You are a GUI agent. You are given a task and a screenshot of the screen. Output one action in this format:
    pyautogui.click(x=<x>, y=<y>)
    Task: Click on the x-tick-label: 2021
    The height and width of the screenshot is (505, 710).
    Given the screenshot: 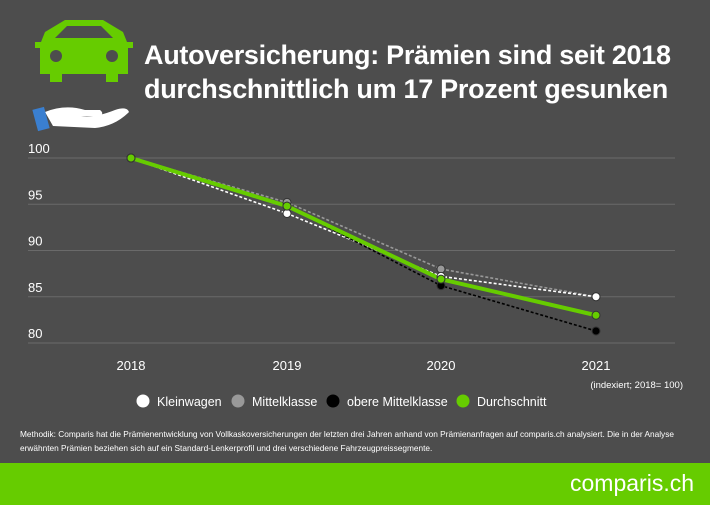 What is the action you would take?
    pyautogui.click(x=596, y=365)
    